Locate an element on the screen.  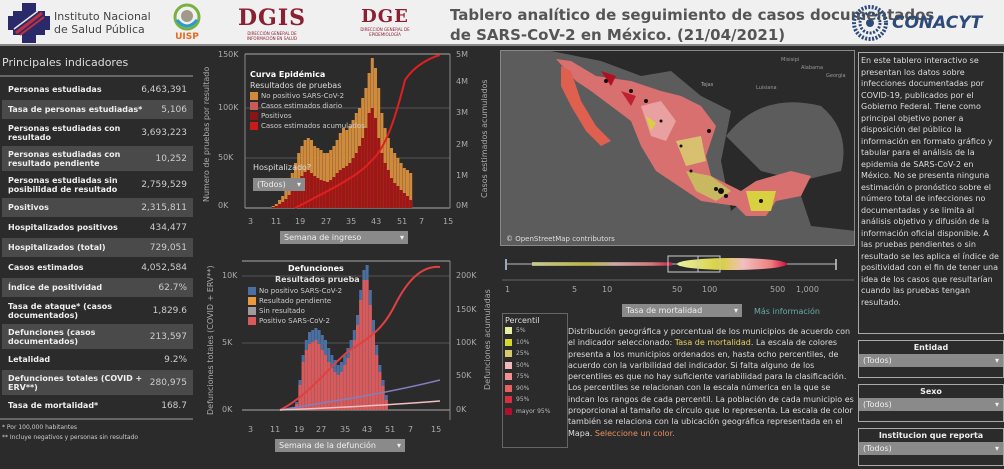
axis-tick: 5K is located at coordinates (227, 342).